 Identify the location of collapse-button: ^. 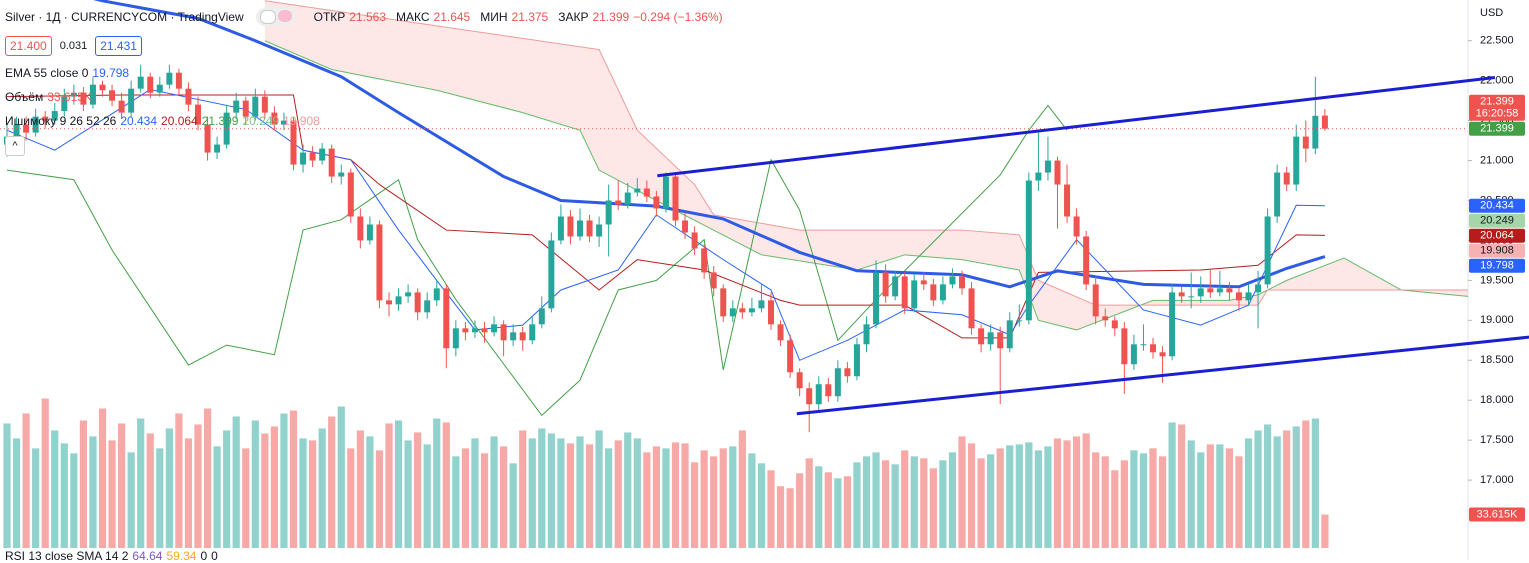
(15, 146).